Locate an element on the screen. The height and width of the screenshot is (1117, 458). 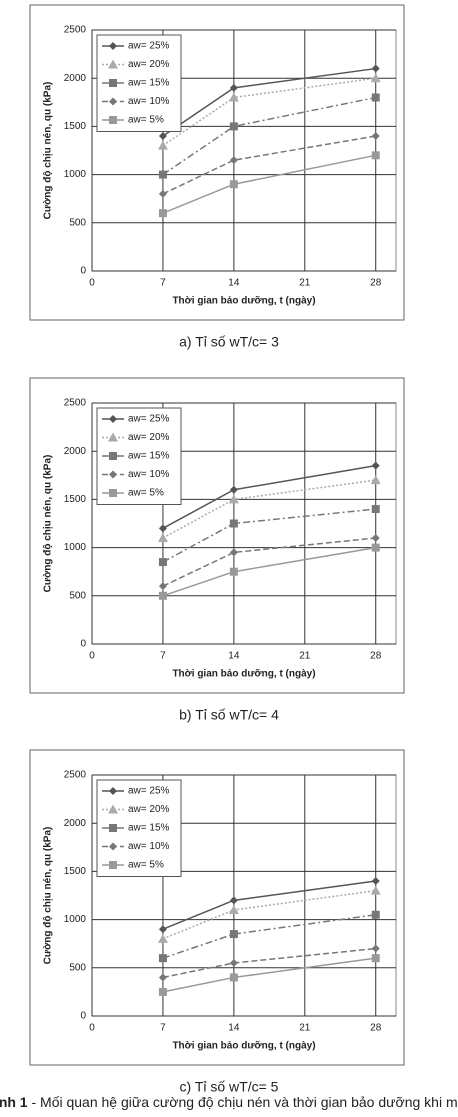
y-axis-label: Cường độ chịu nén, qu (kPa) is located at coordinates (48, 896).